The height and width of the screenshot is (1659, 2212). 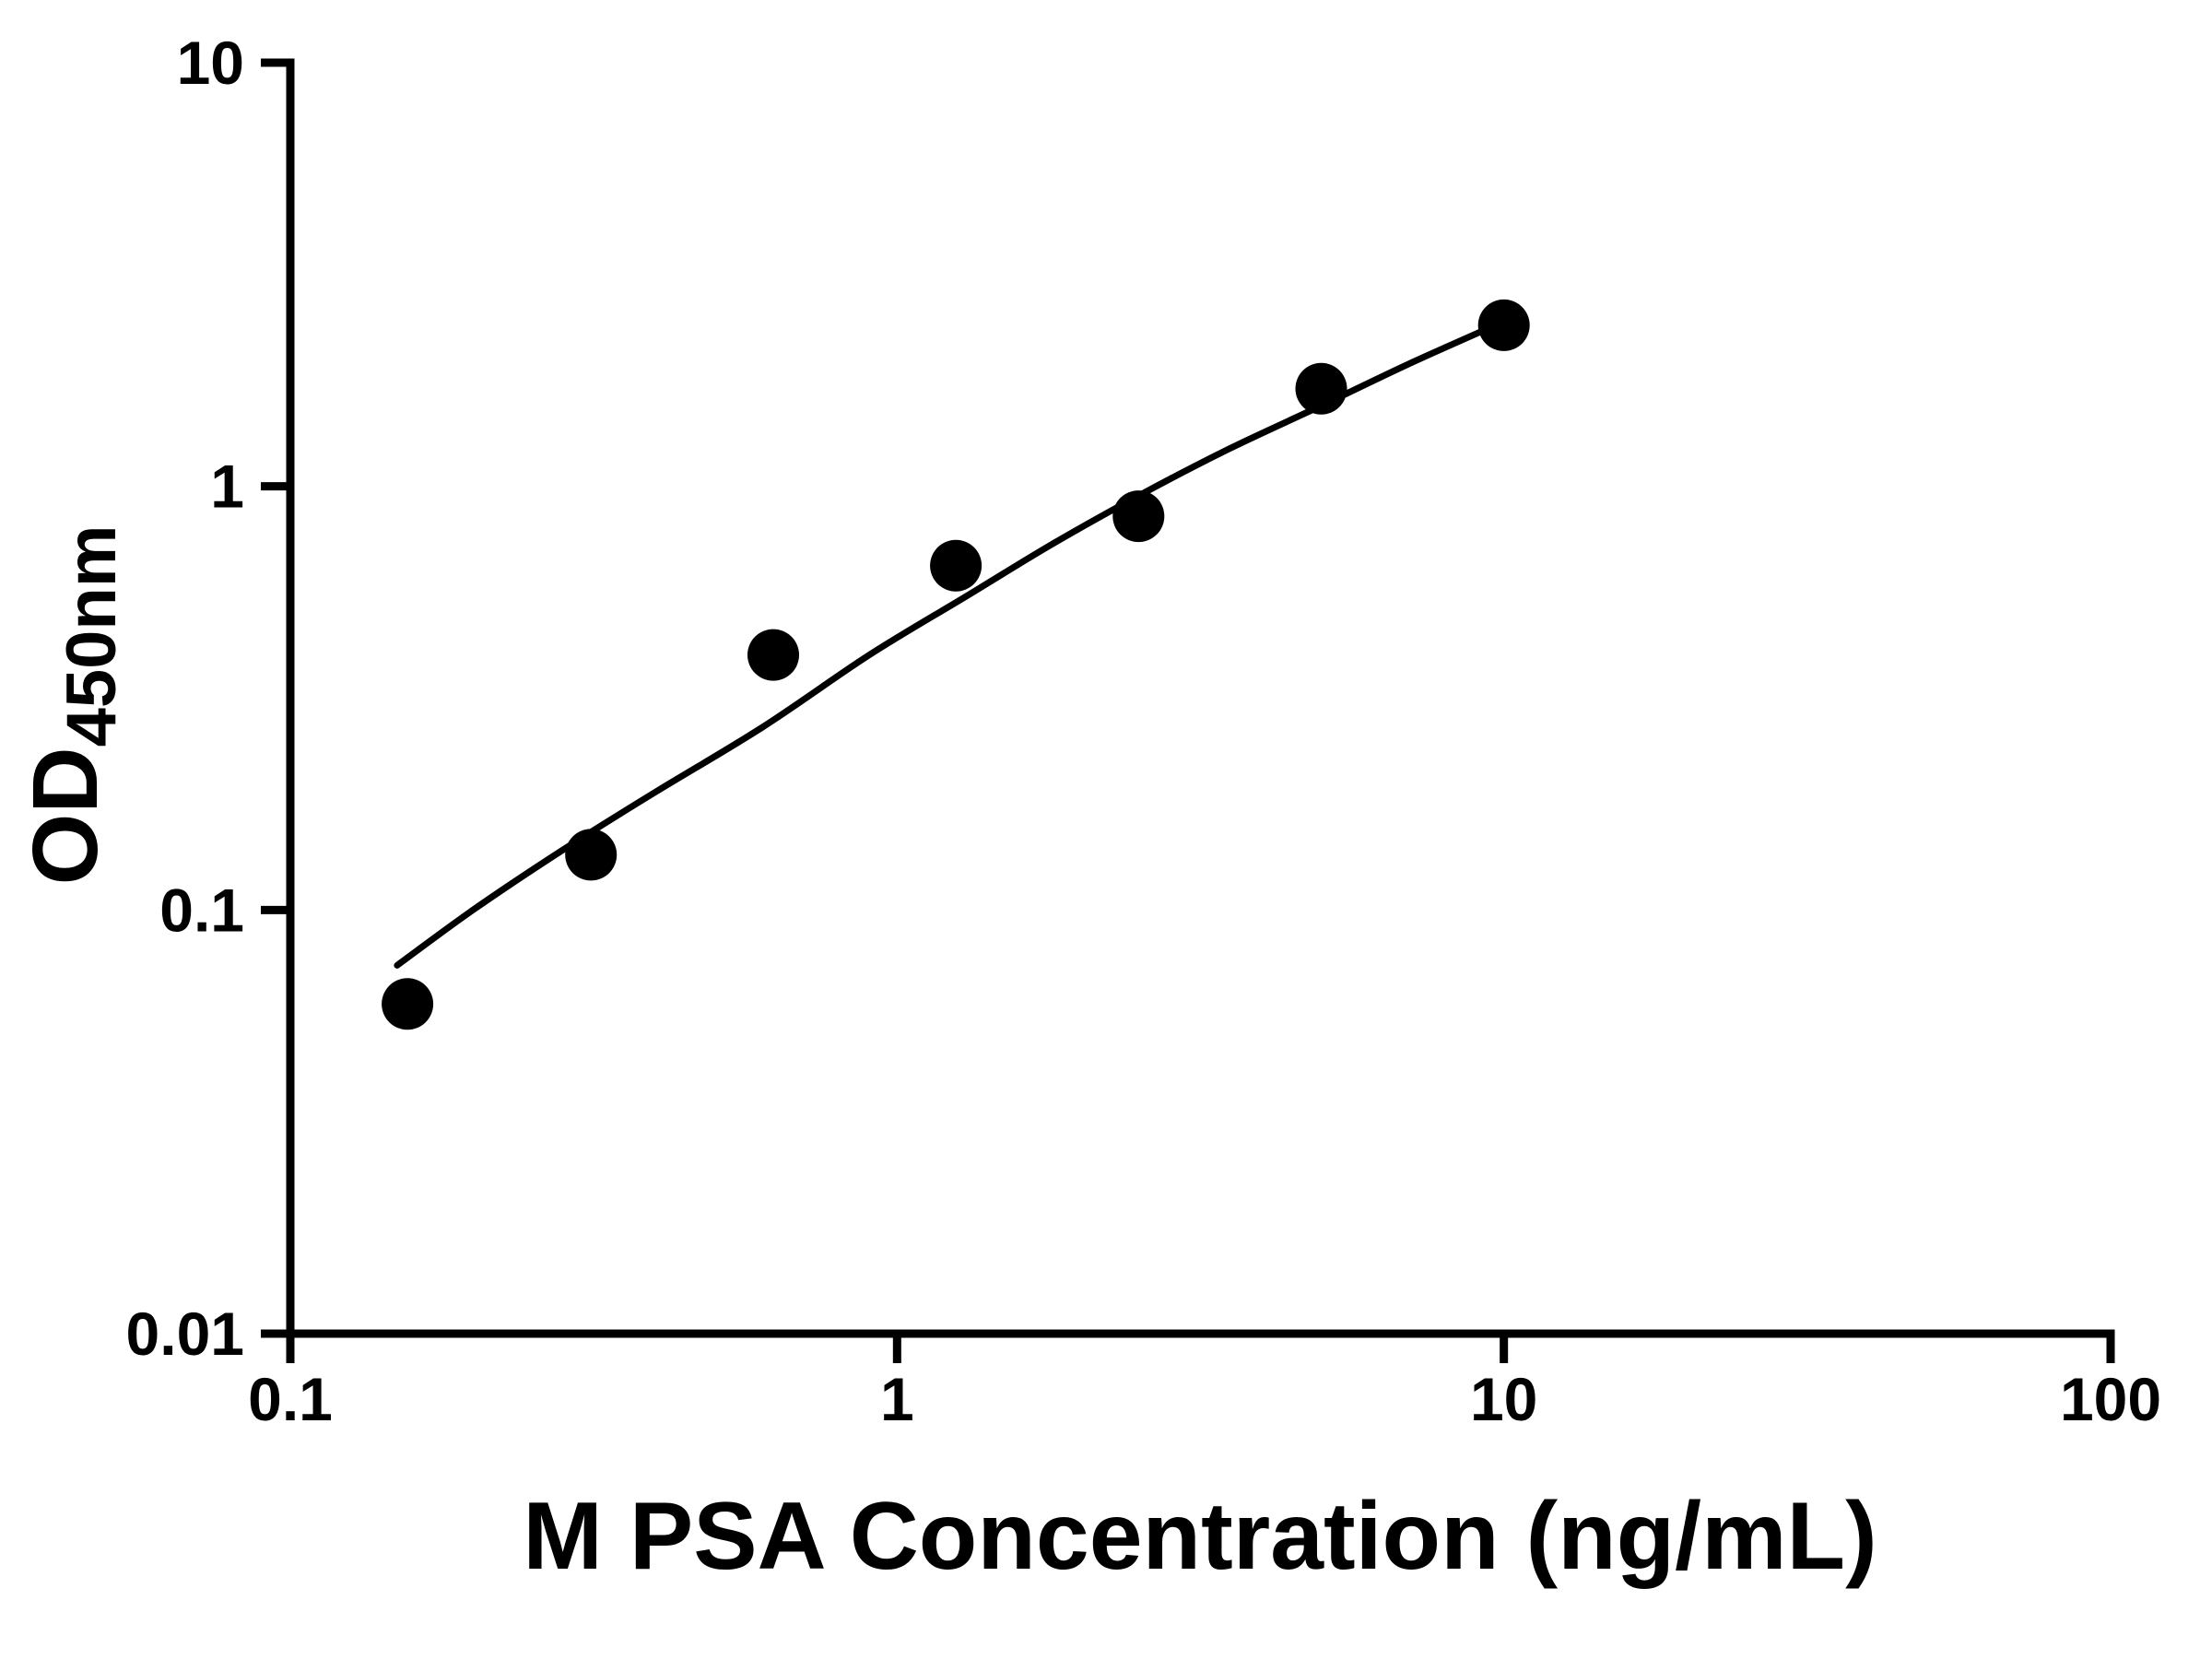 What do you see at coordinates (65, 816) in the screenshot?
I see `y-axis-title-main: OD` at bounding box center [65, 816].